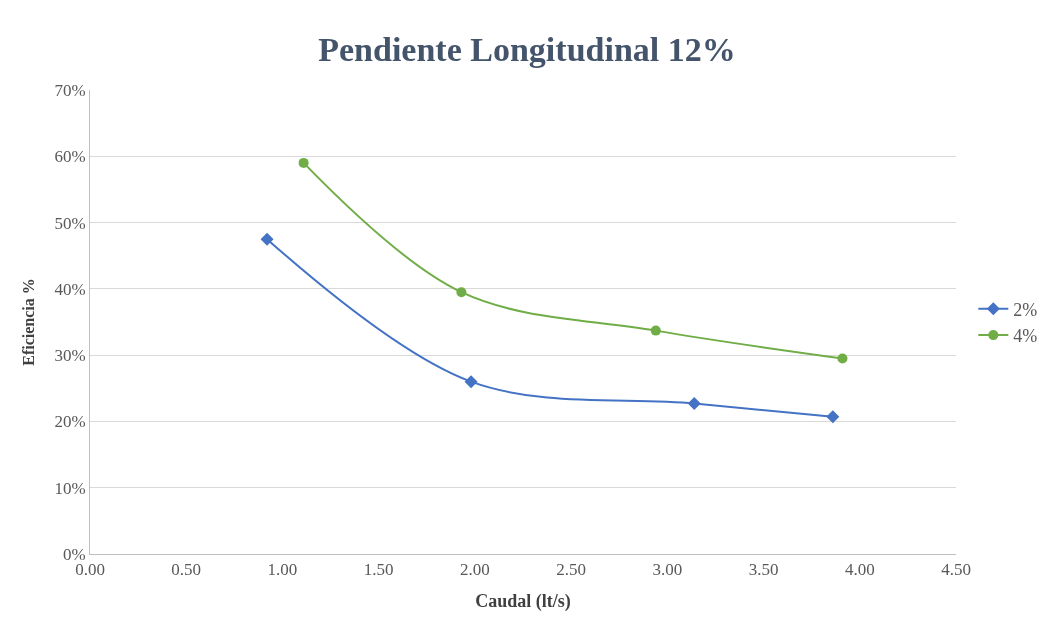  Describe the element at coordinates (378, 570) in the screenshot. I see `x-tick-label: 1.50` at that location.